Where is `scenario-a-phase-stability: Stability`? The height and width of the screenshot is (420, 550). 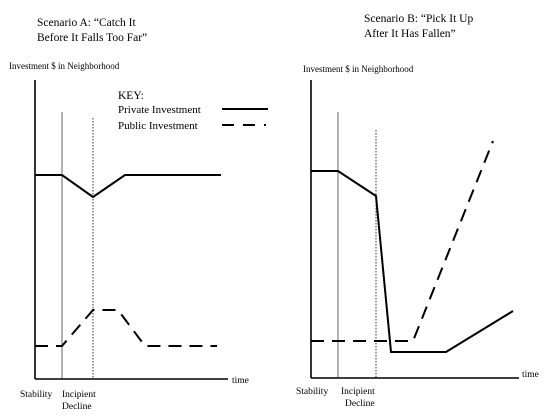 scenario-a-phase-stability: Stability is located at coordinates (36, 395).